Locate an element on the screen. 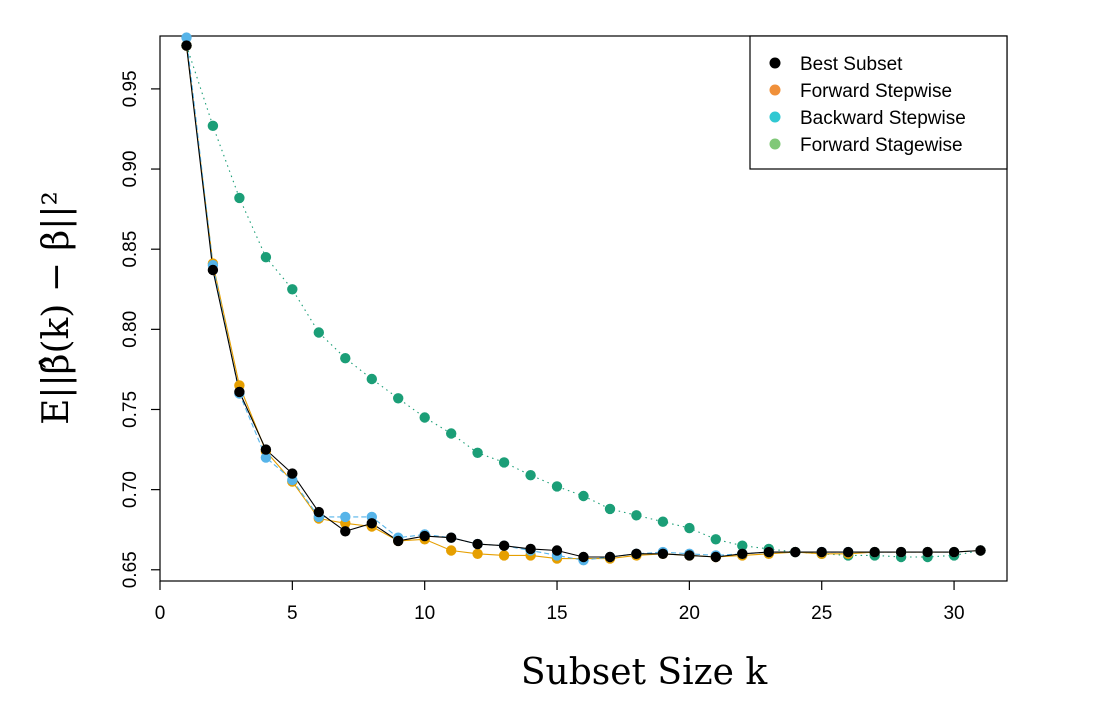 Image resolution: width=1108 pixels, height=709 pixels. y-tick-label: 0.95 is located at coordinates (130, 88).